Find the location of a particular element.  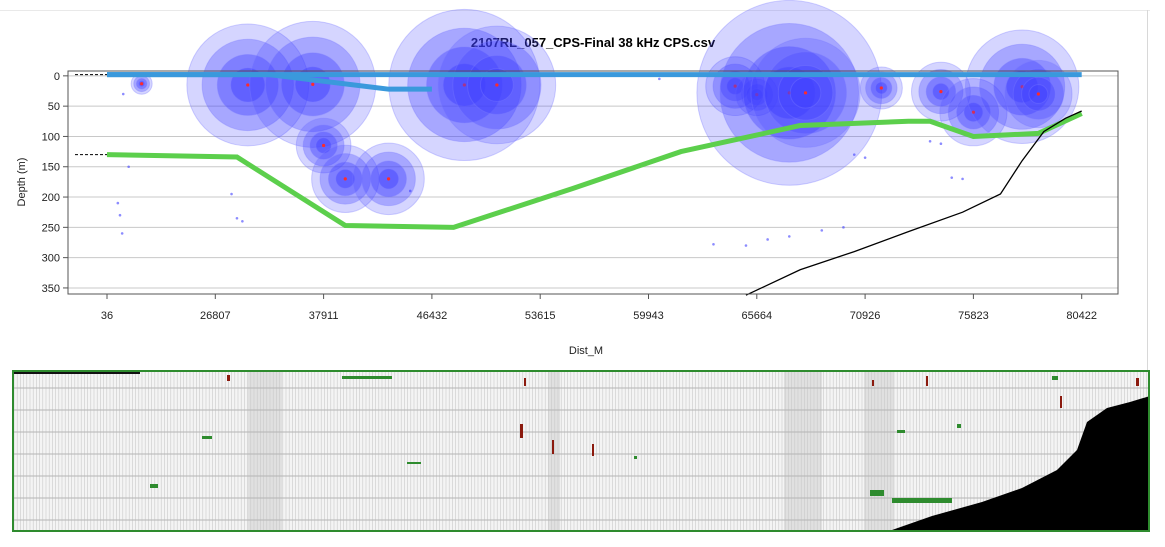

x-tick-label: 59943 is located at coordinates (648, 316).